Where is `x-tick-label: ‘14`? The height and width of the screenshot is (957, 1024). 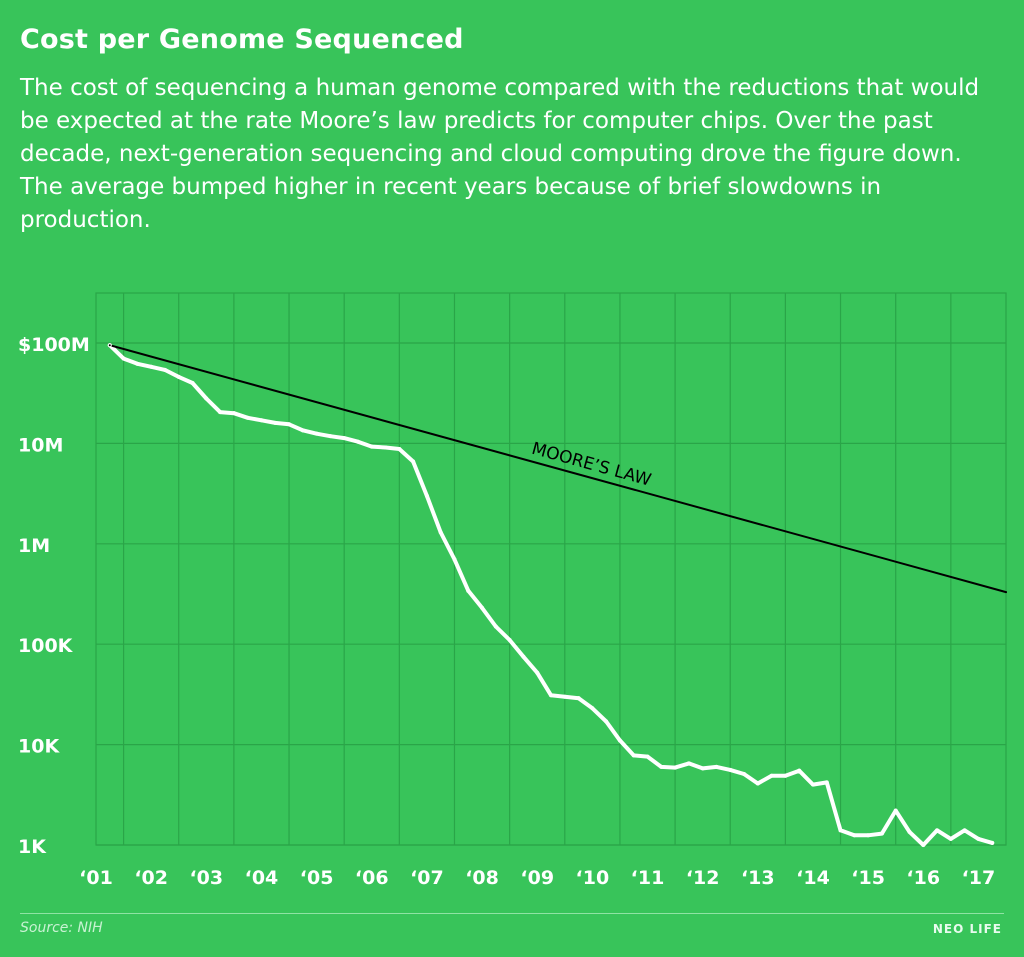
x-tick-label: ‘14 is located at coordinates (813, 878).